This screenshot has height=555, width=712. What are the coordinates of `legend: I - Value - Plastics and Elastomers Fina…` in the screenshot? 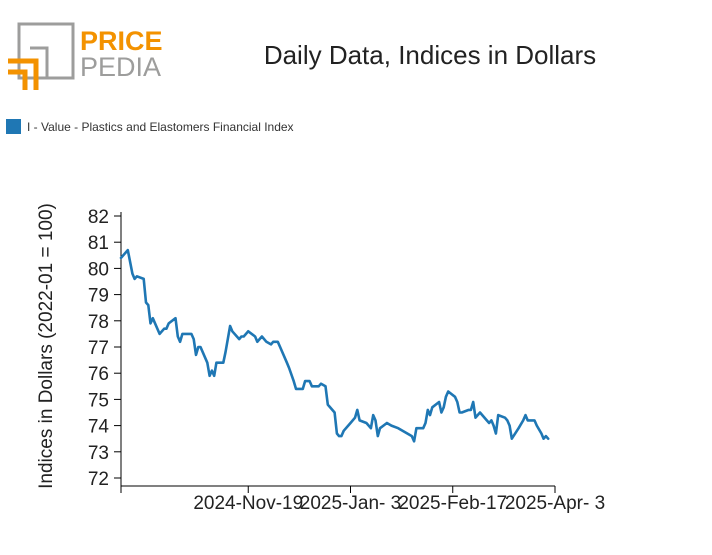 It's located at (150, 126).